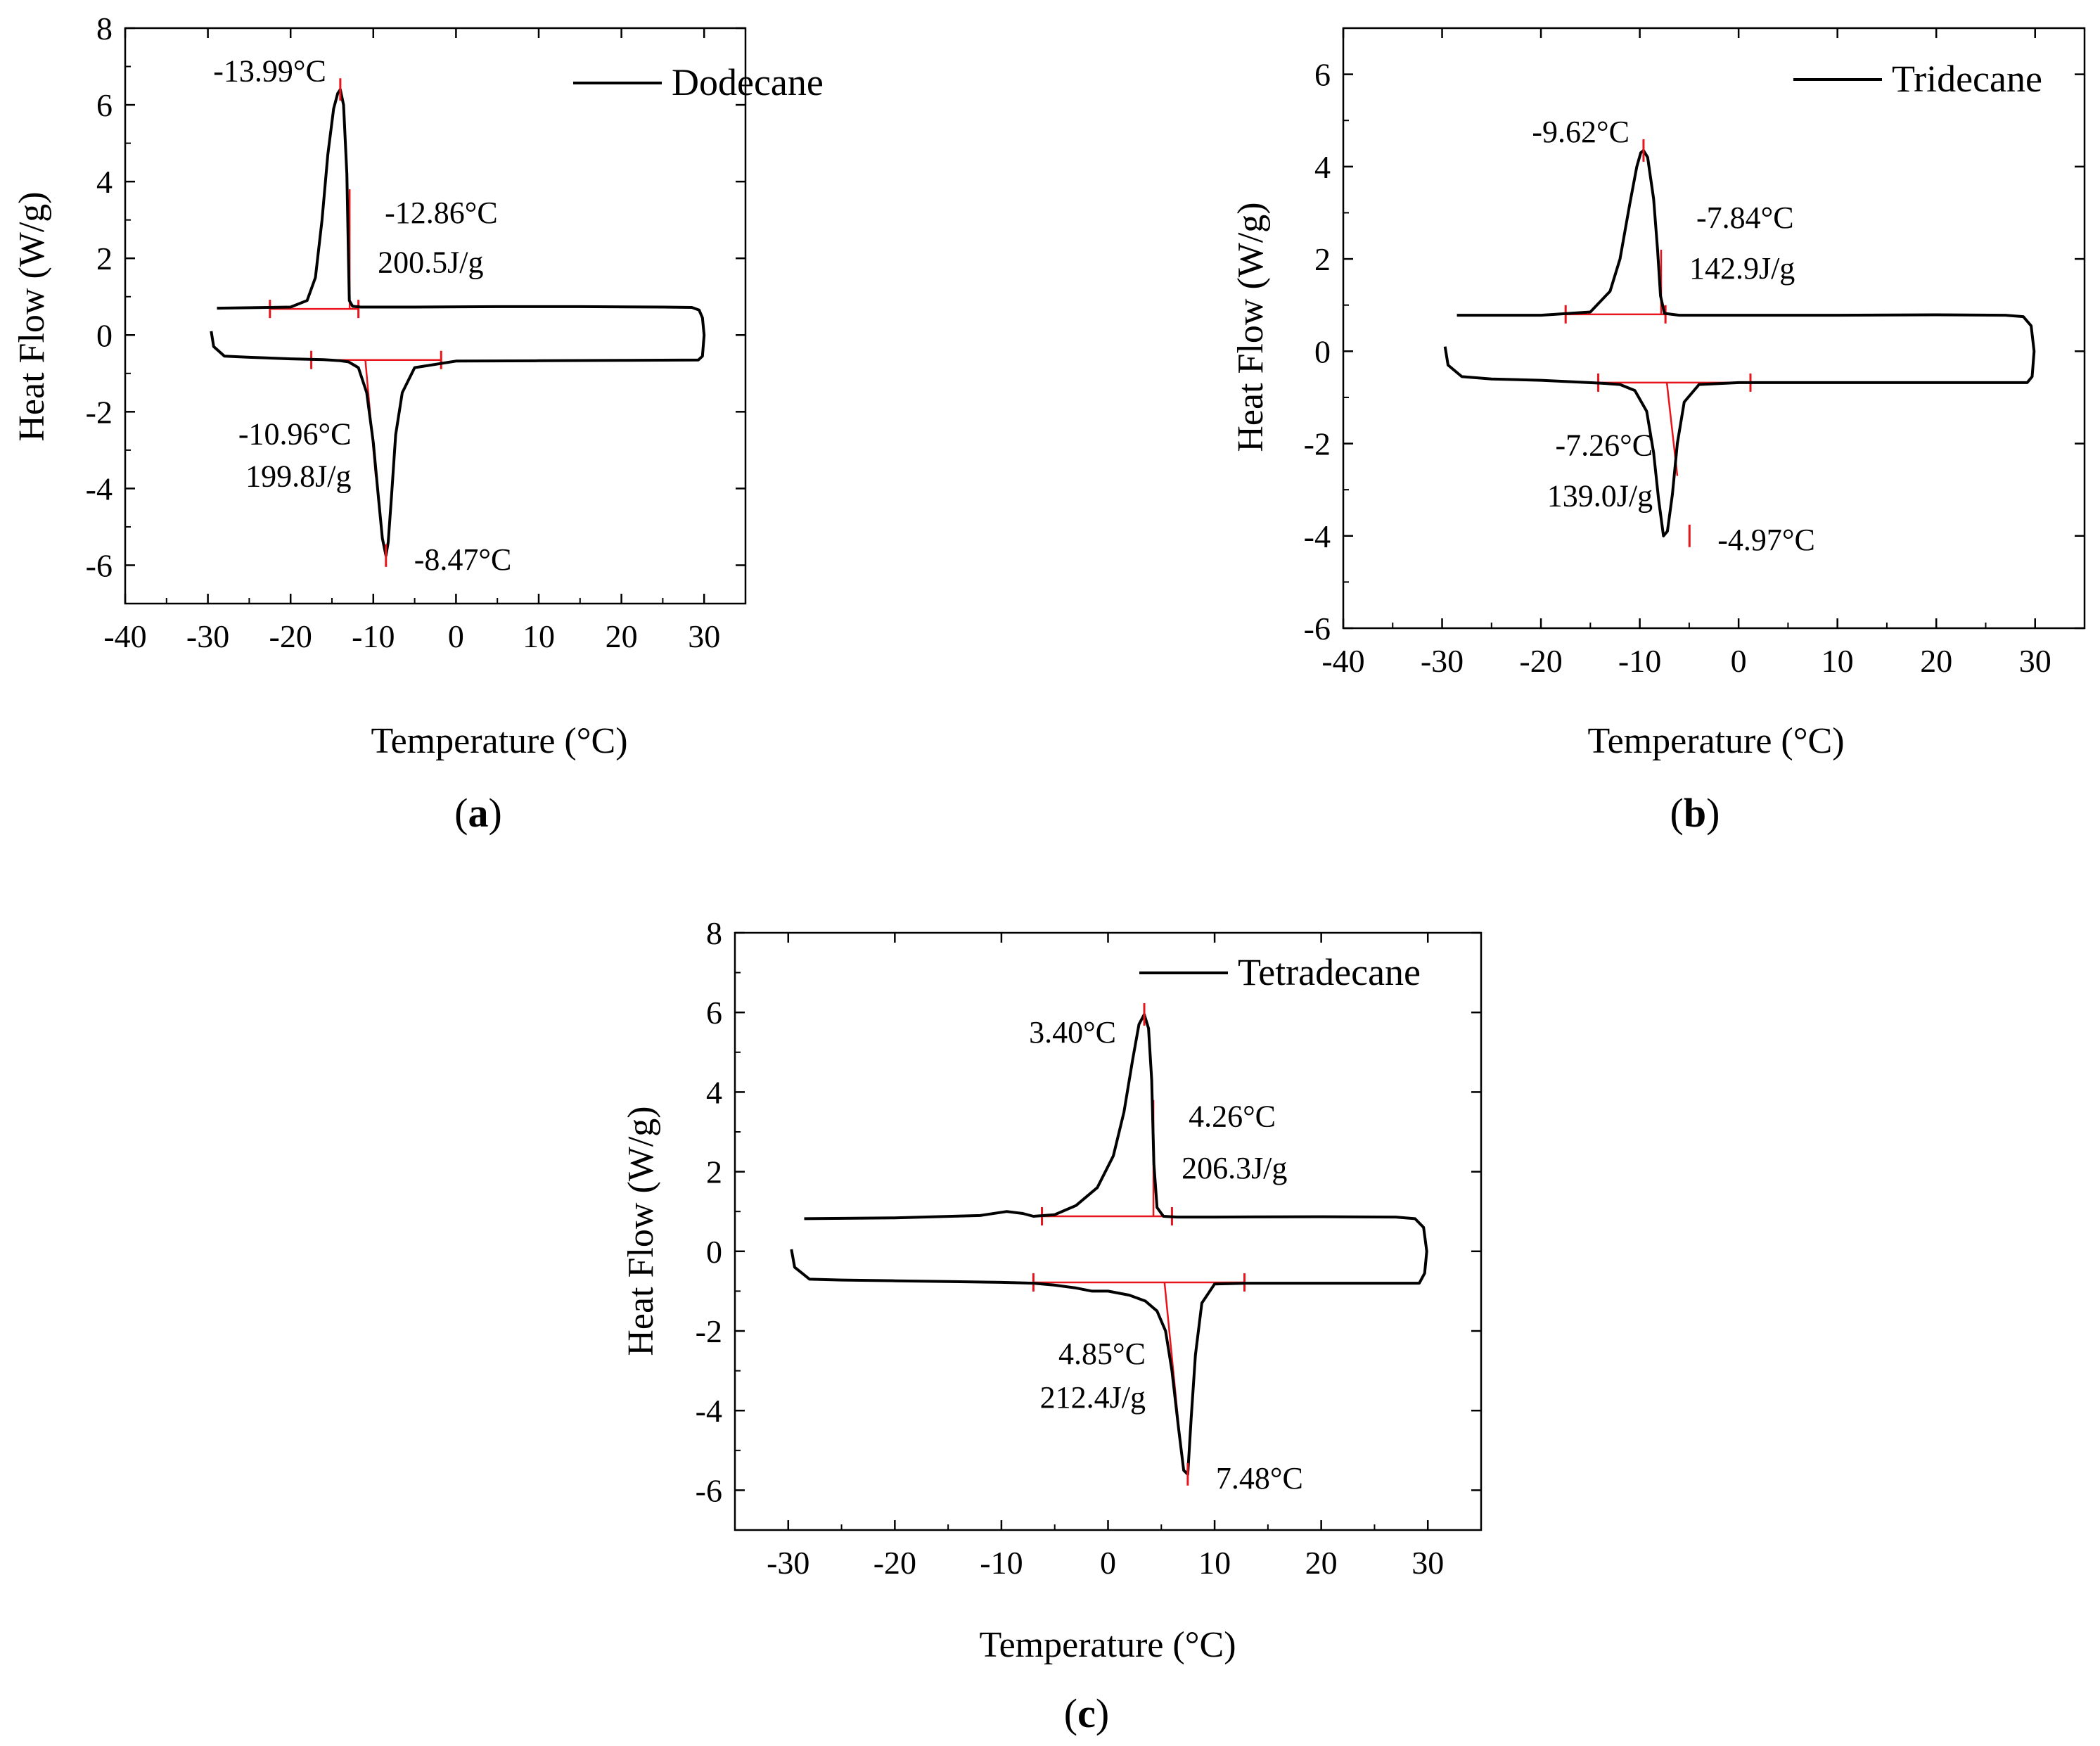 This screenshot has height=1746, width=2100. I want to click on panel-label-b: (b), so click(1695, 813).